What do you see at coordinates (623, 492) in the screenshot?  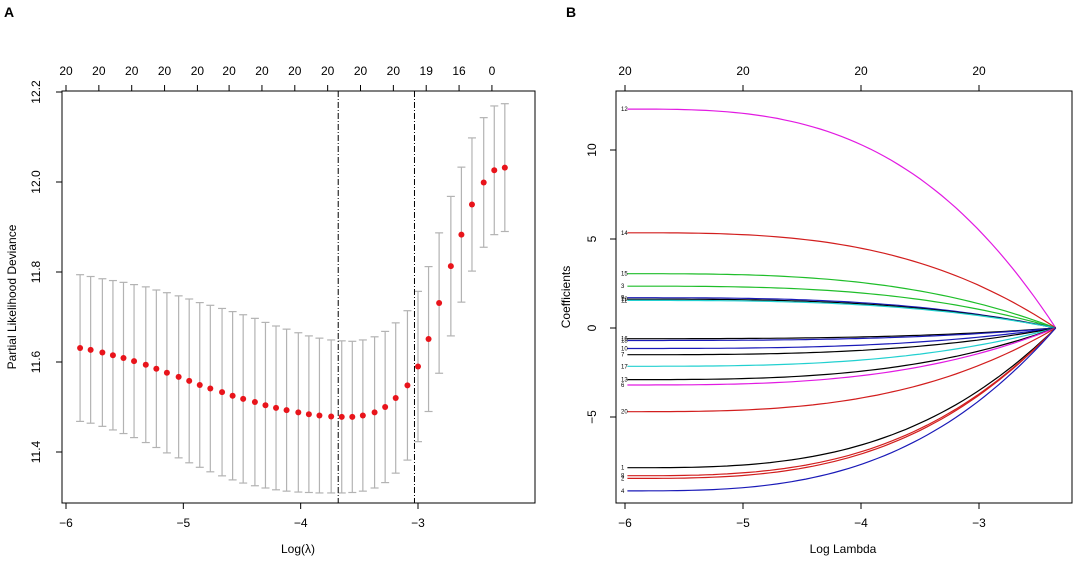 I see `coef-label: 4` at bounding box center [623, 492].